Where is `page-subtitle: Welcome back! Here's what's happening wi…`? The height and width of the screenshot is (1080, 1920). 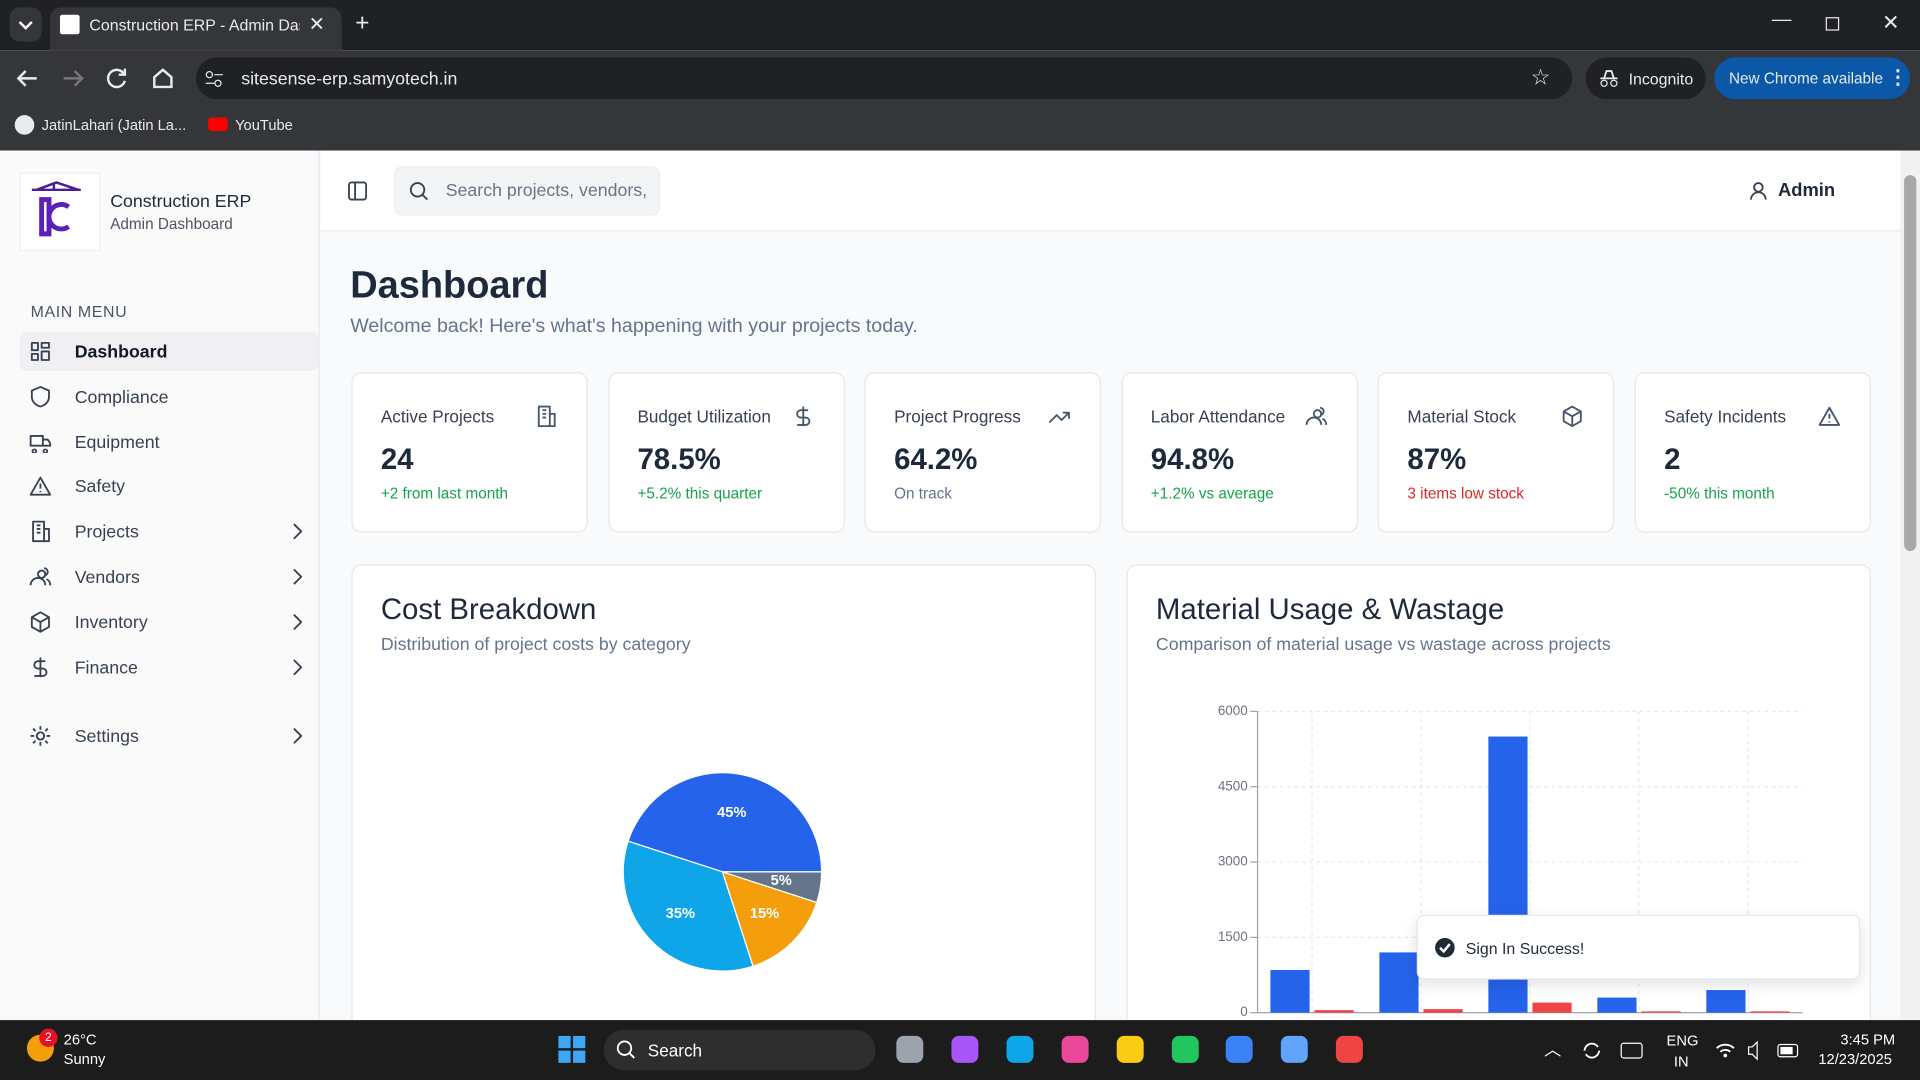 page-subtitle: Welcome back! Here's what's happening wi… is located at coordinates (634, 326).